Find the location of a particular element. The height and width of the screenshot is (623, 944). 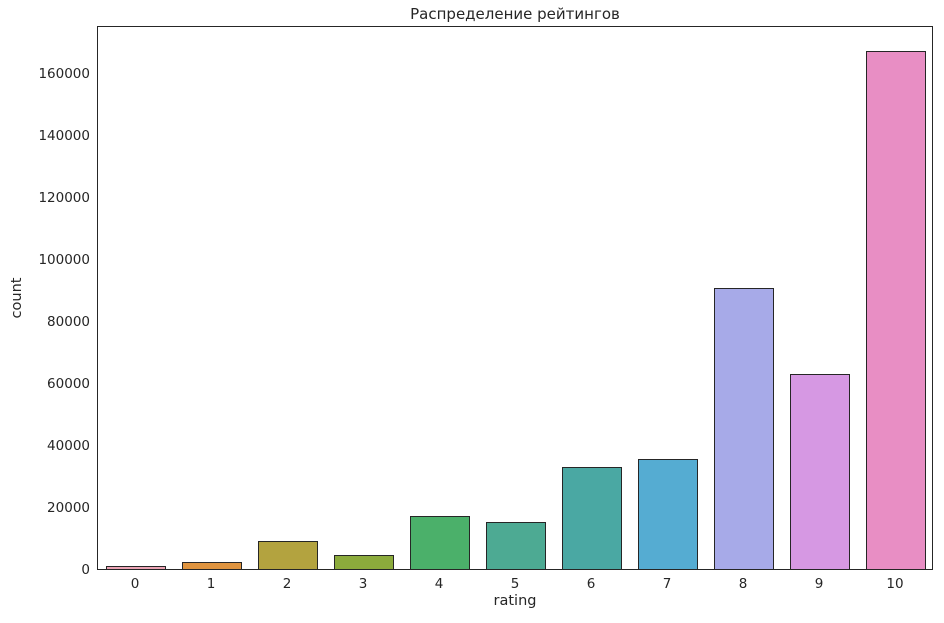

x-tick-label-2: 2 is located at coordinates (287, 584).